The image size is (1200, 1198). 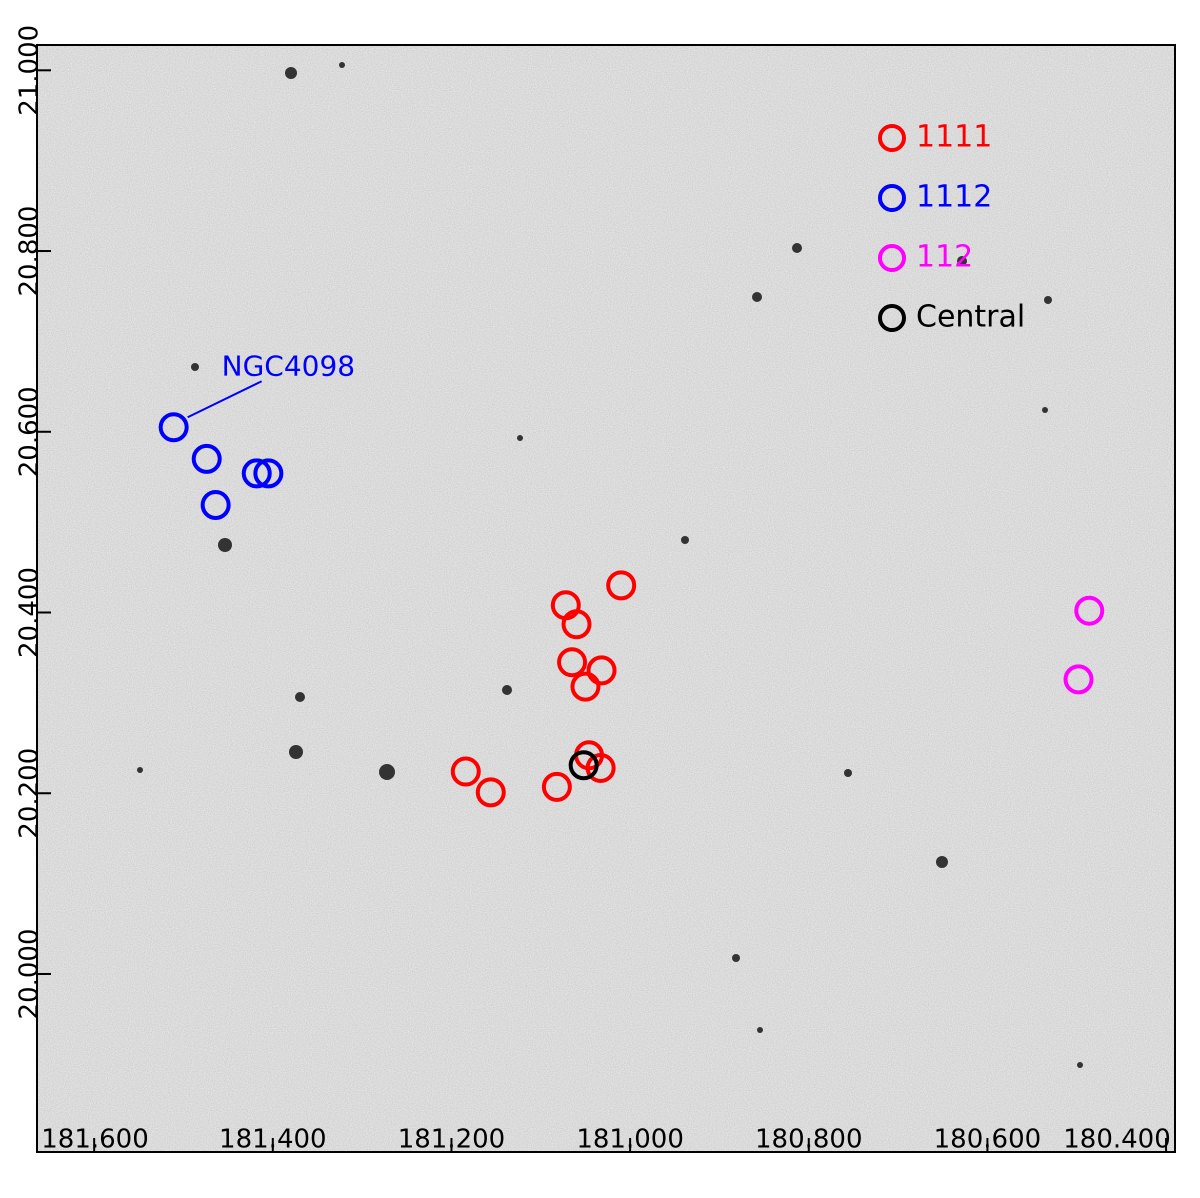 I want to click on x-tick-label: 181.200, so click(x=452, y=1140).